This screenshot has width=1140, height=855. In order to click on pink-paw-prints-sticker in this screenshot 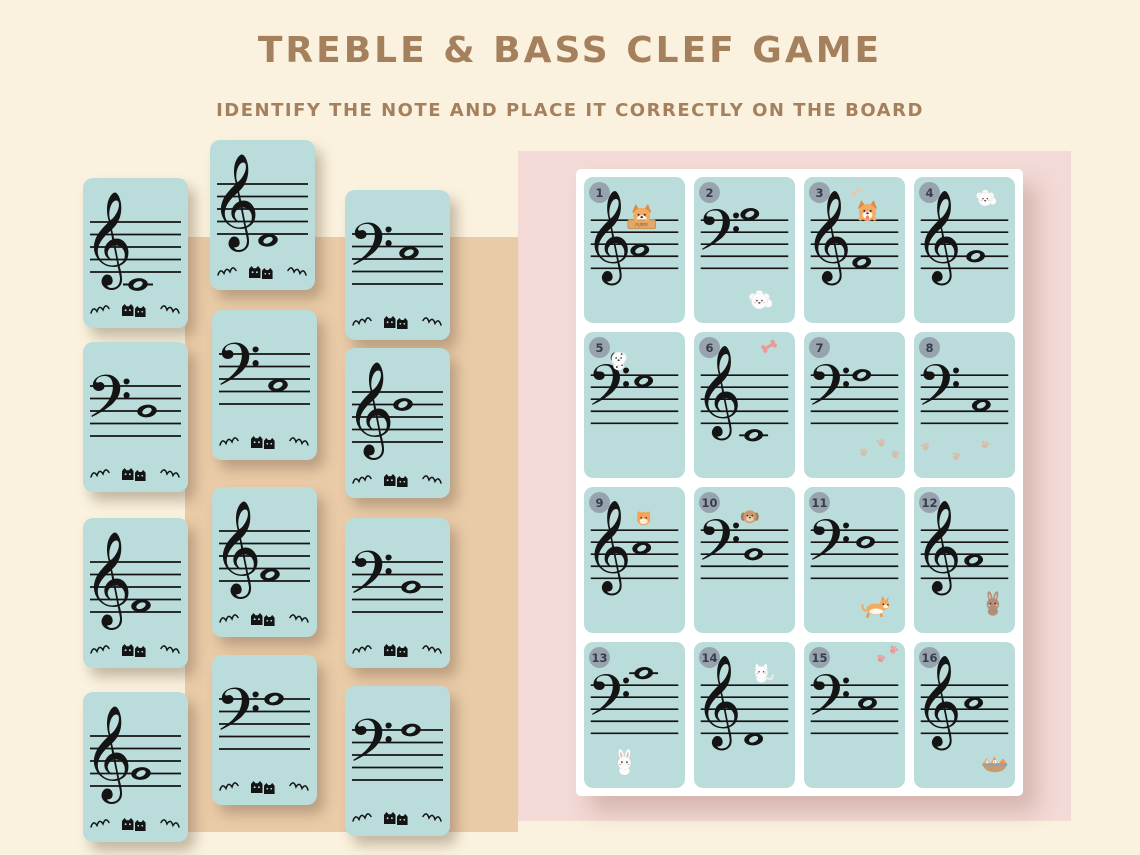, I will do `click(881, 658)`.